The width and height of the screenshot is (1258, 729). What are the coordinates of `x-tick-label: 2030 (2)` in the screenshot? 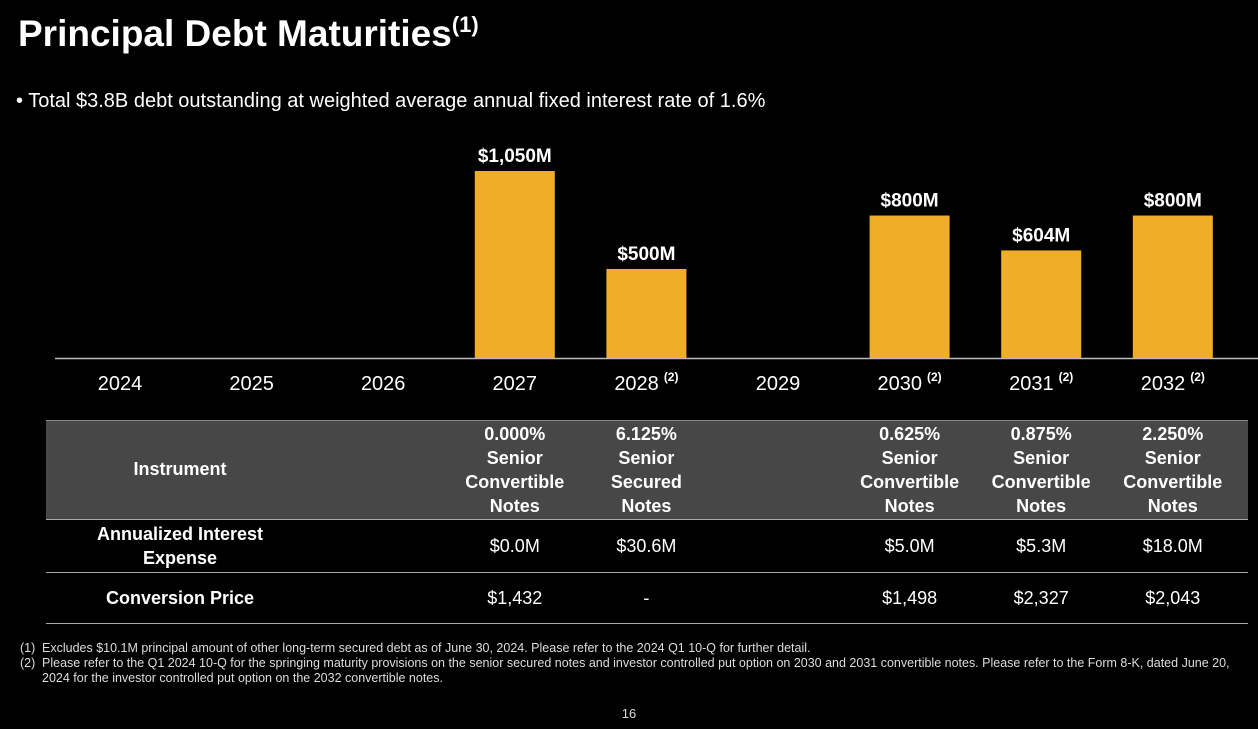 It's located at (910, 382).